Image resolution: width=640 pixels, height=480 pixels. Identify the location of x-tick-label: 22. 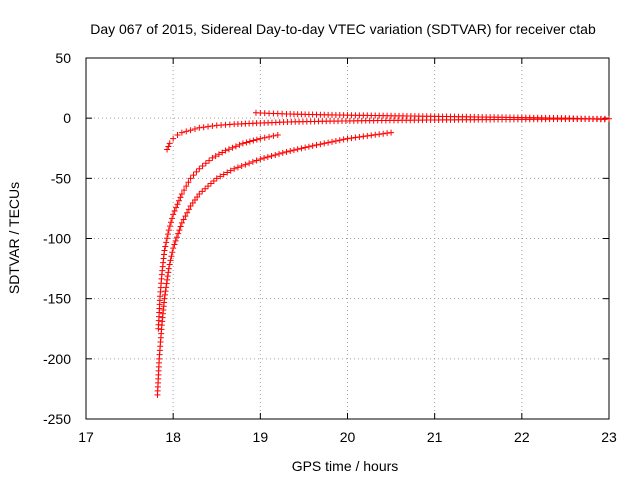
(522, 437).